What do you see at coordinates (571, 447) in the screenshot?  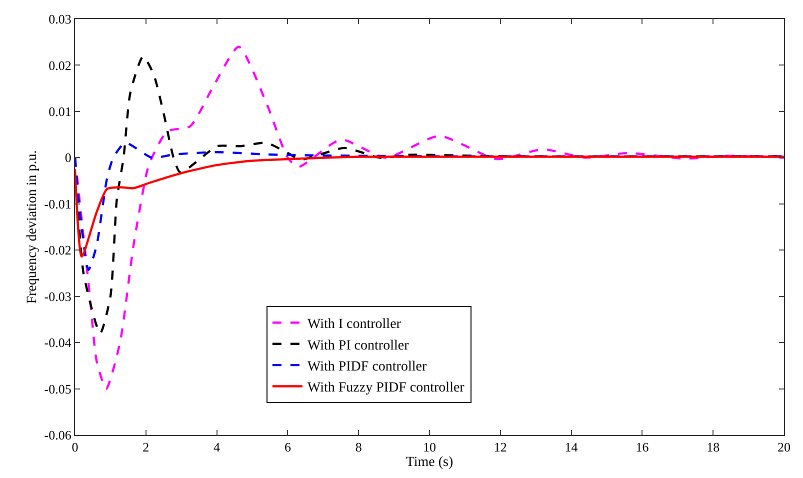 I see `x-tick-label: 14` at bounding box center [571, 447].